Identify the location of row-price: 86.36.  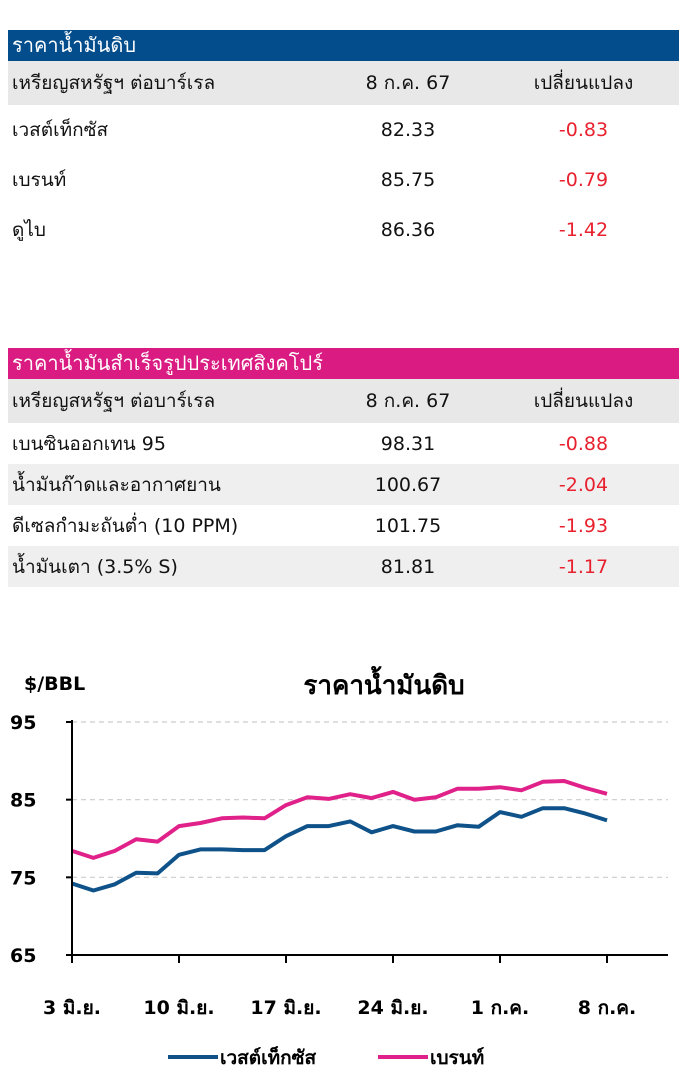
(408, 230).